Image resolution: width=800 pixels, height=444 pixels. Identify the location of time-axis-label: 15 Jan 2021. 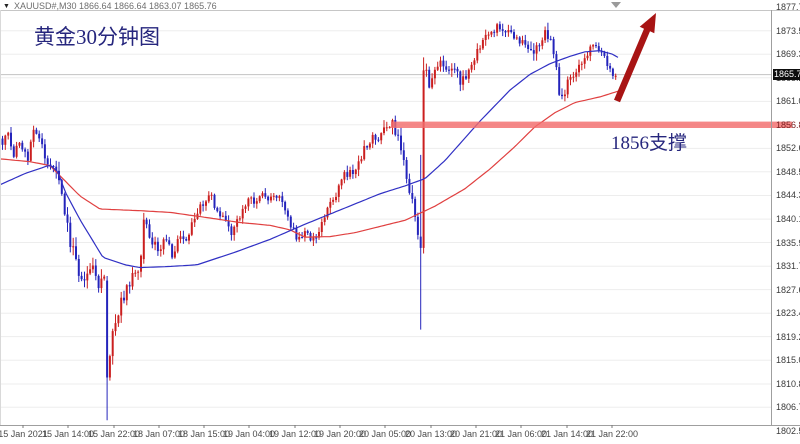
(24, 434).